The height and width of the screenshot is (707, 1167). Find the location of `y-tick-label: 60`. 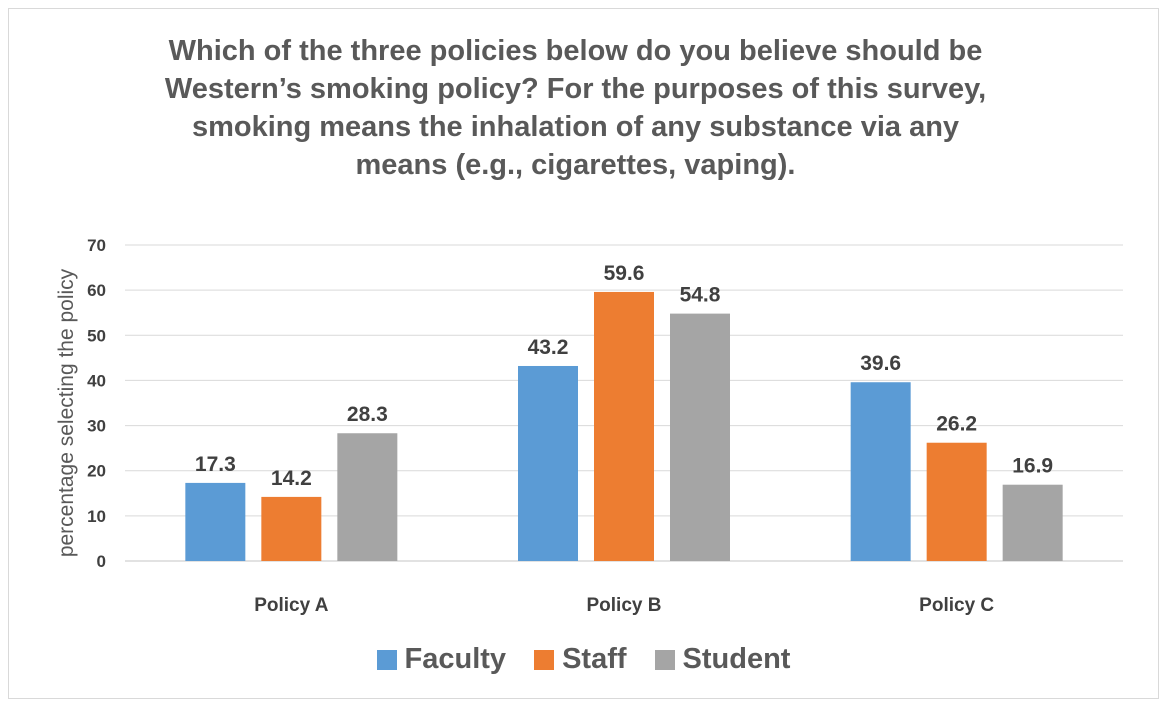

y-tick-label: 60 is located at coordinates (96, 290).